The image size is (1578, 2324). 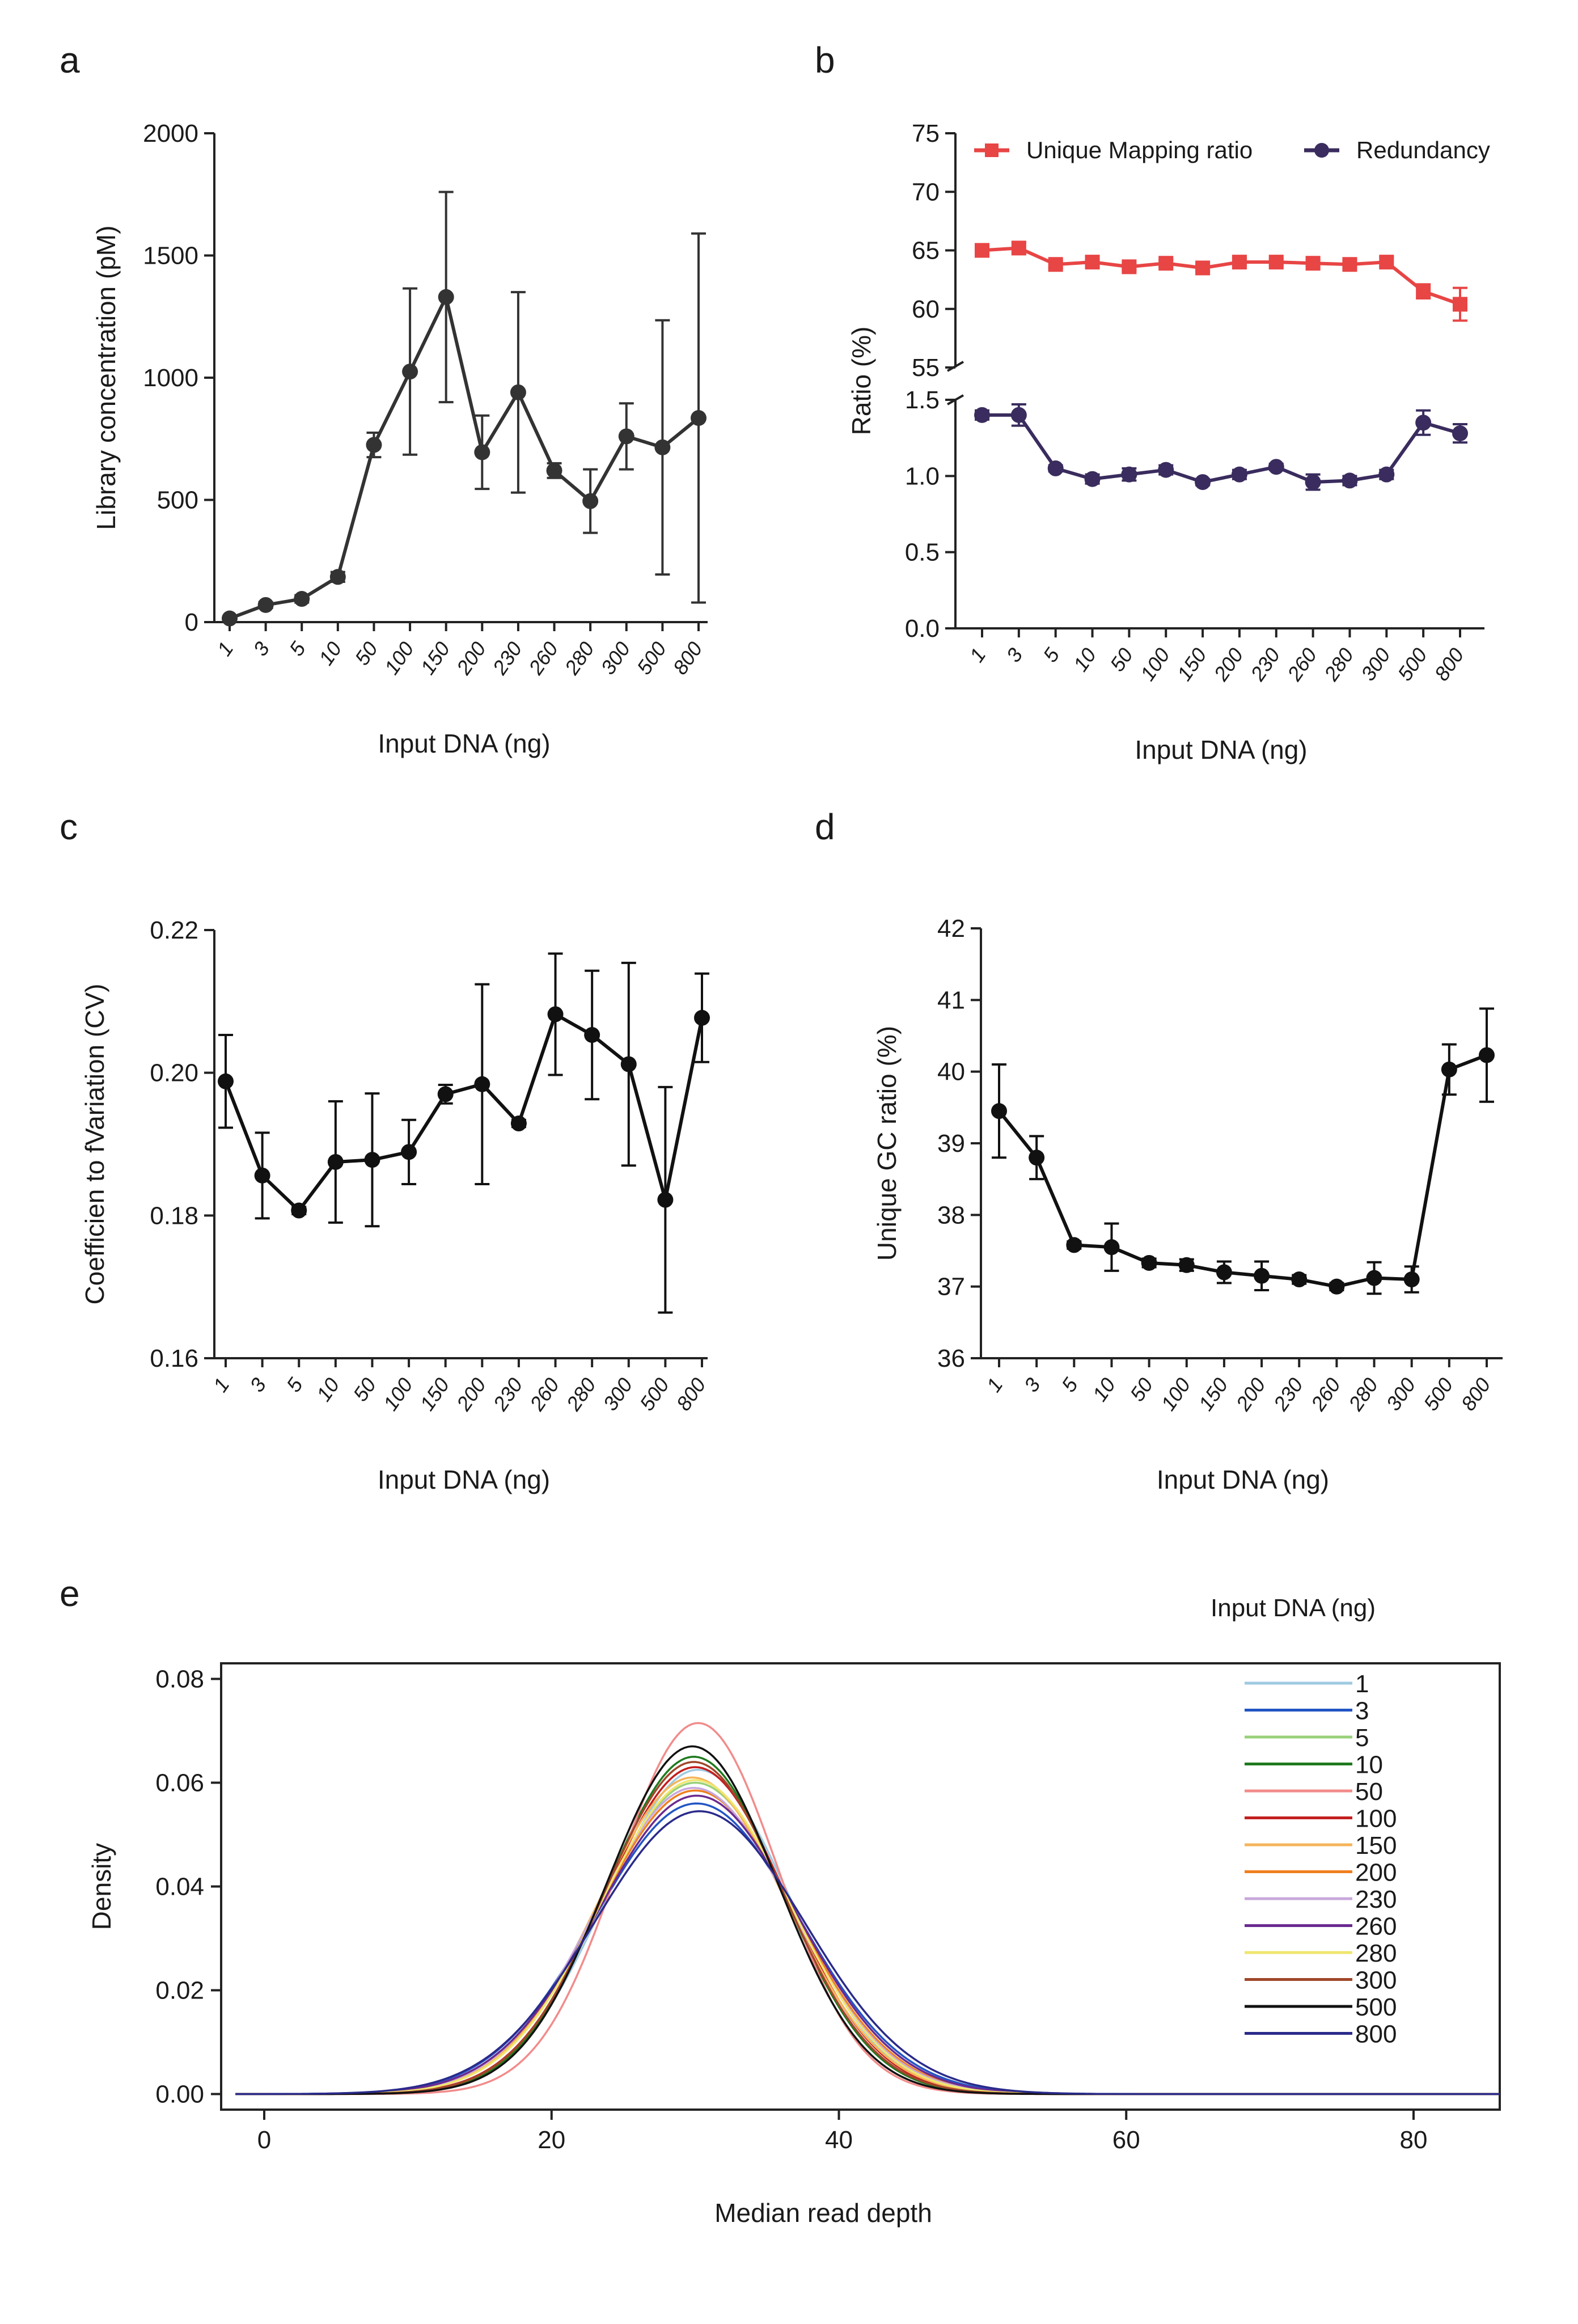 I want to click on y-tick-label: 55, so click(x=926, y=368).